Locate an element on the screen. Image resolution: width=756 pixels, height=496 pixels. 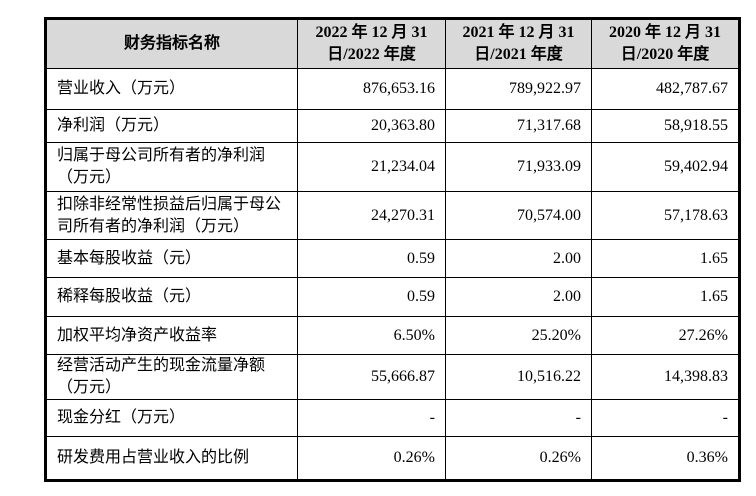
row-label: 加权平均净资产收益率 is located at coordinates (171, 335).